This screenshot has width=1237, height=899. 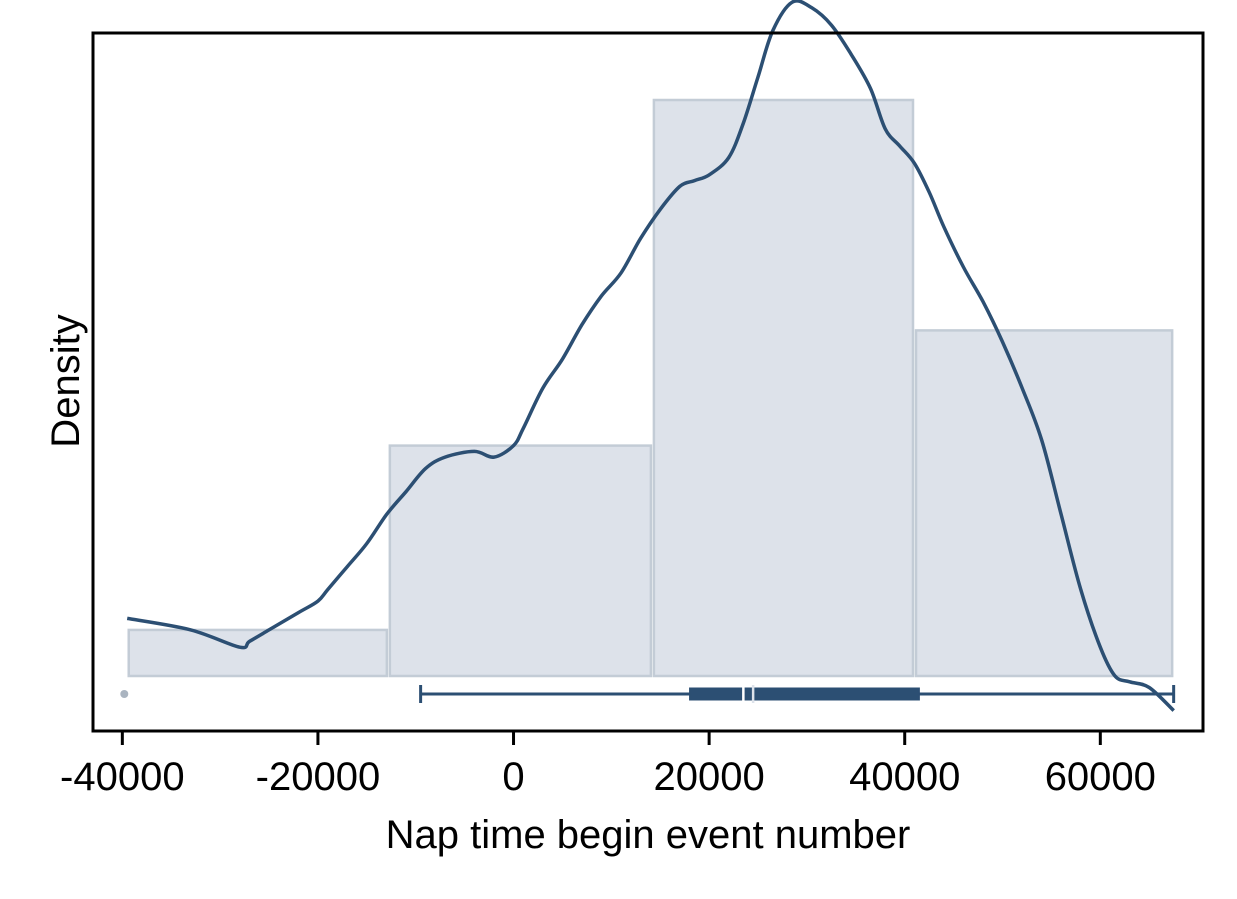 I want to click on x-axis-ticks: -40000 -20000 0 20000 40000 60000, so click(x=608, y=765).